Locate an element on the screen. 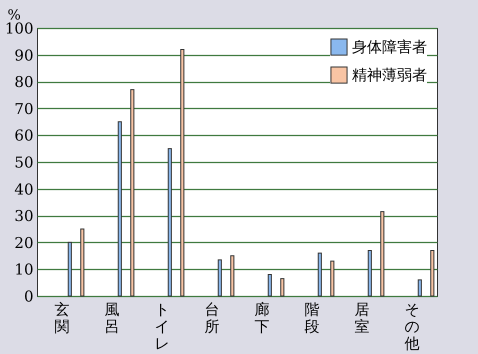 Image resolution: width=478 pixels, height=354 pixels. y-tick-label: 20 is located at coordinates (24, 243).